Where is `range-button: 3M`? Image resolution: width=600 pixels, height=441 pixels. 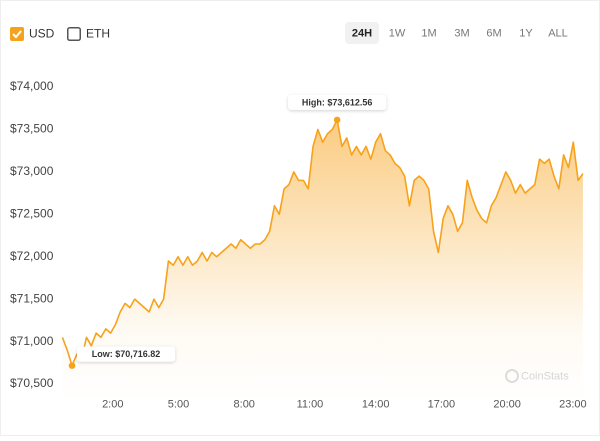 range-button: 3M is located at coordinates (461, 33).